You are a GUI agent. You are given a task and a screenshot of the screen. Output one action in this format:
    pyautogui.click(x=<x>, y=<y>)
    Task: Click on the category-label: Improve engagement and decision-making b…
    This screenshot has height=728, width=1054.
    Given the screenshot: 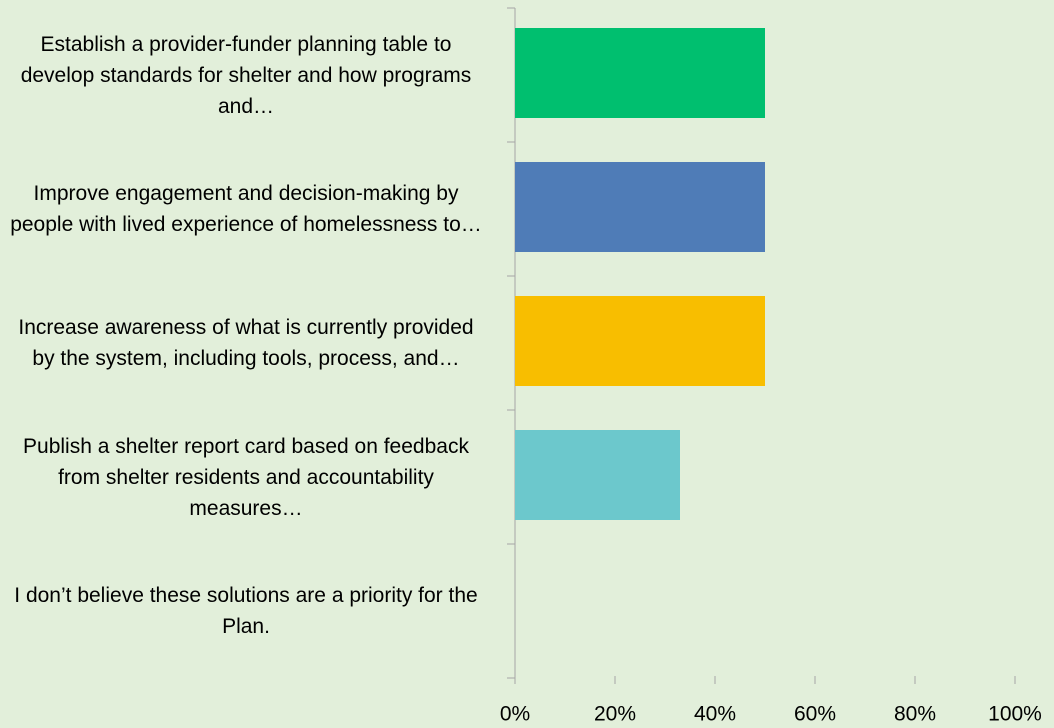 What is the action you would take?
    pyautogui.click(x=246, y=209)
    